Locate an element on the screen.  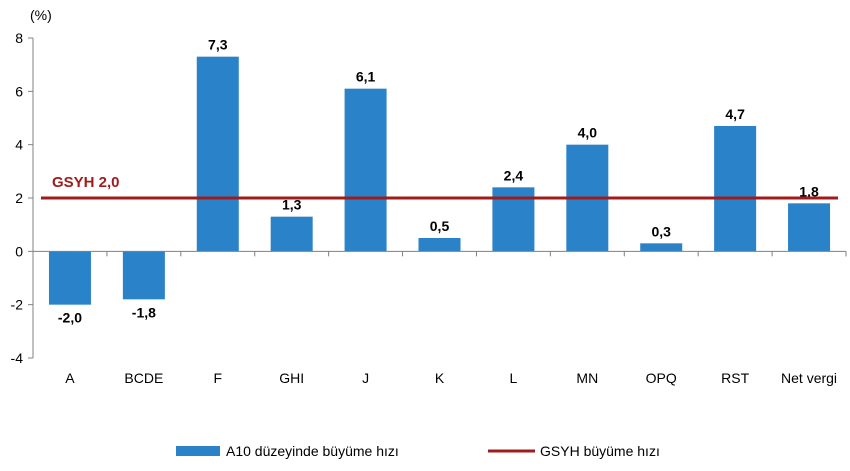
bar-data-label: 7,3 is located at coordinates (218, 45).